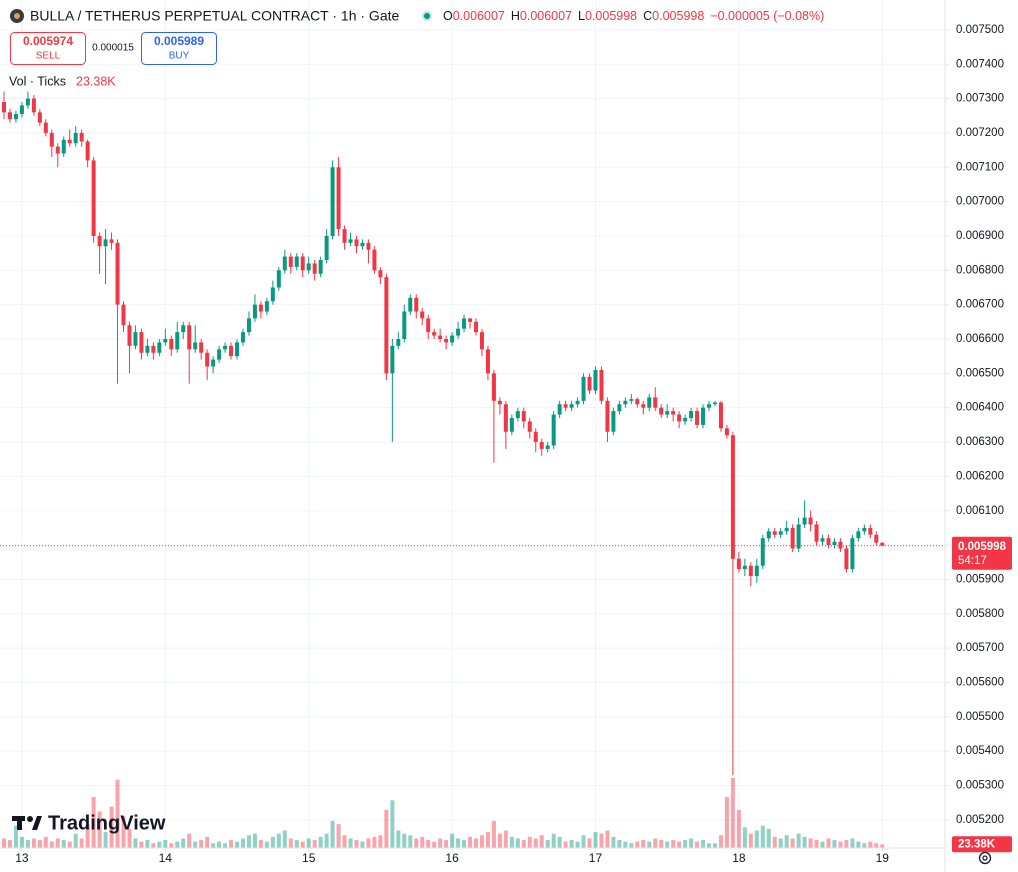 The width and height of the screenshot is (1018, 872). What do you see at coordinates (982, 547) in the screenshot?
I see `last-price-label: 0.005998` at bounding box center [982, 547].